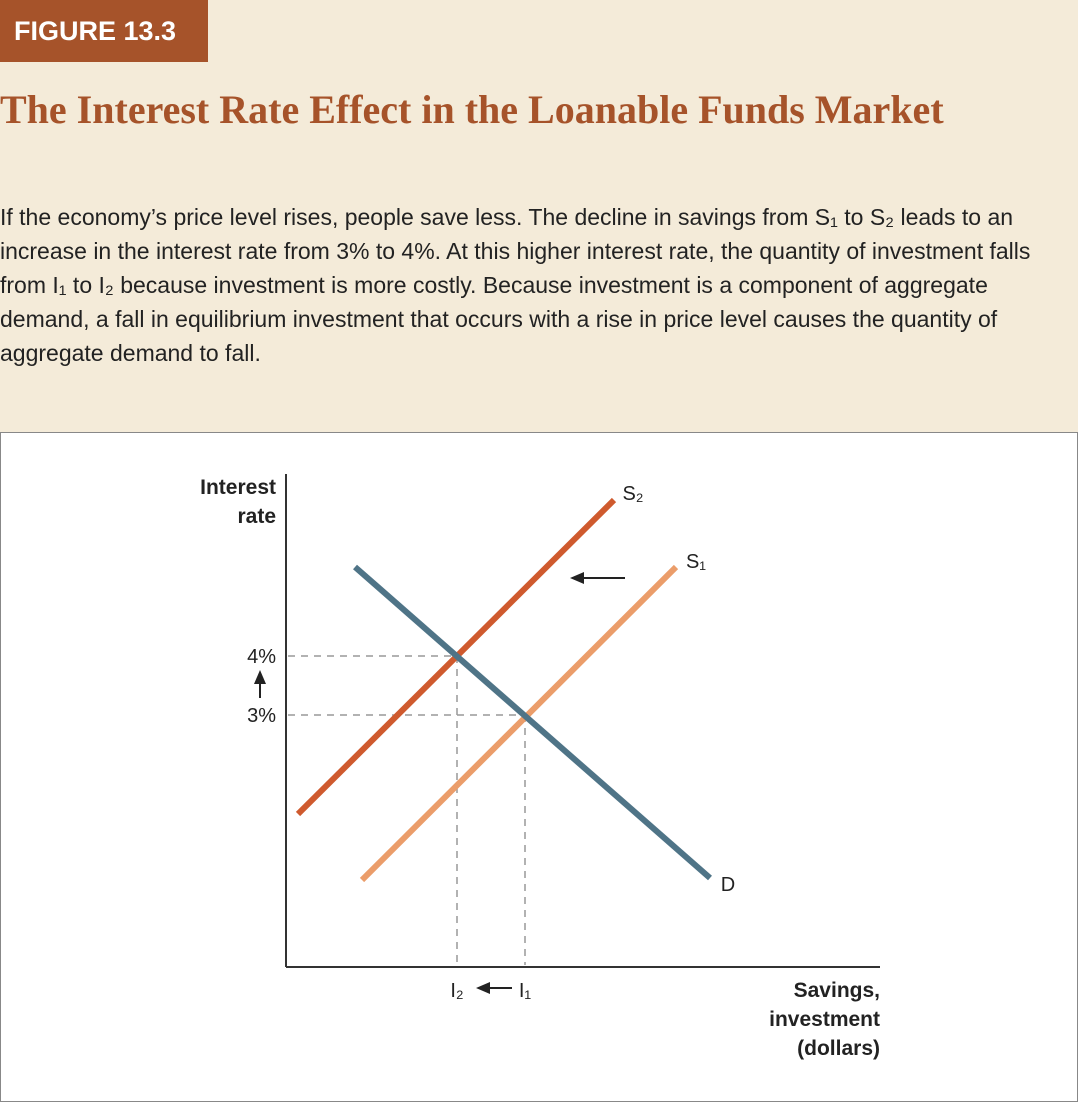 Image resolution: width=1078 pixels, height=1102 pixels. What do you see at coordinates (696, 562) in the screenshot?
I see `curve-label: S₁` at bounding box center [696, 562].